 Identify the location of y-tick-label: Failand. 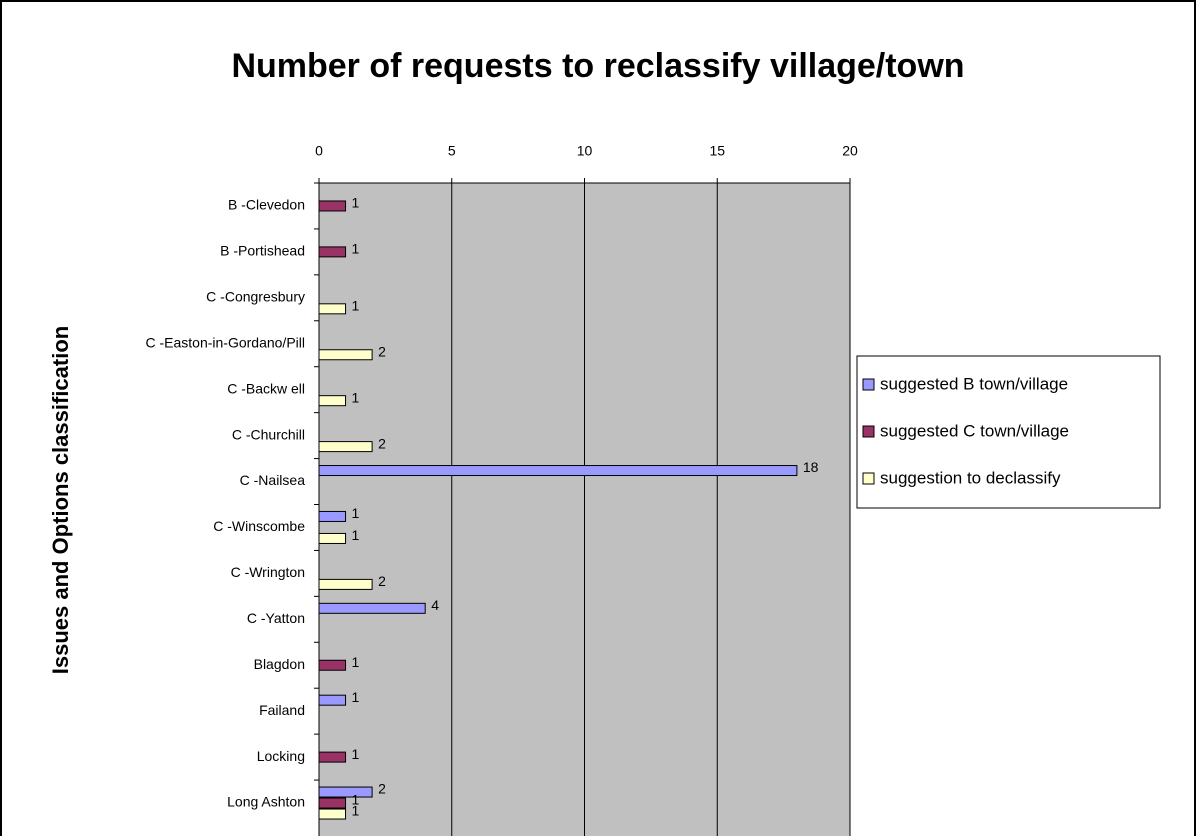
(282, 710).